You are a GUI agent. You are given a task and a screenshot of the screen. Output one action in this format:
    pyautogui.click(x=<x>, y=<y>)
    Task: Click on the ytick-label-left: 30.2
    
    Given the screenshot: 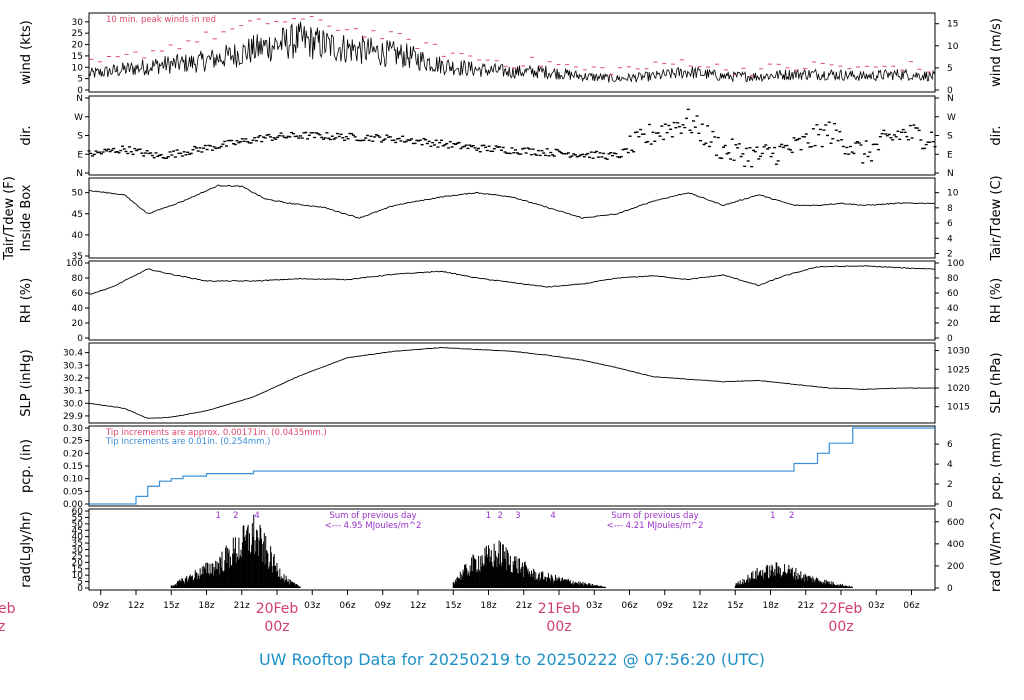 What is the action you would take?
    pyautogui.click(x=73, y=379)
    